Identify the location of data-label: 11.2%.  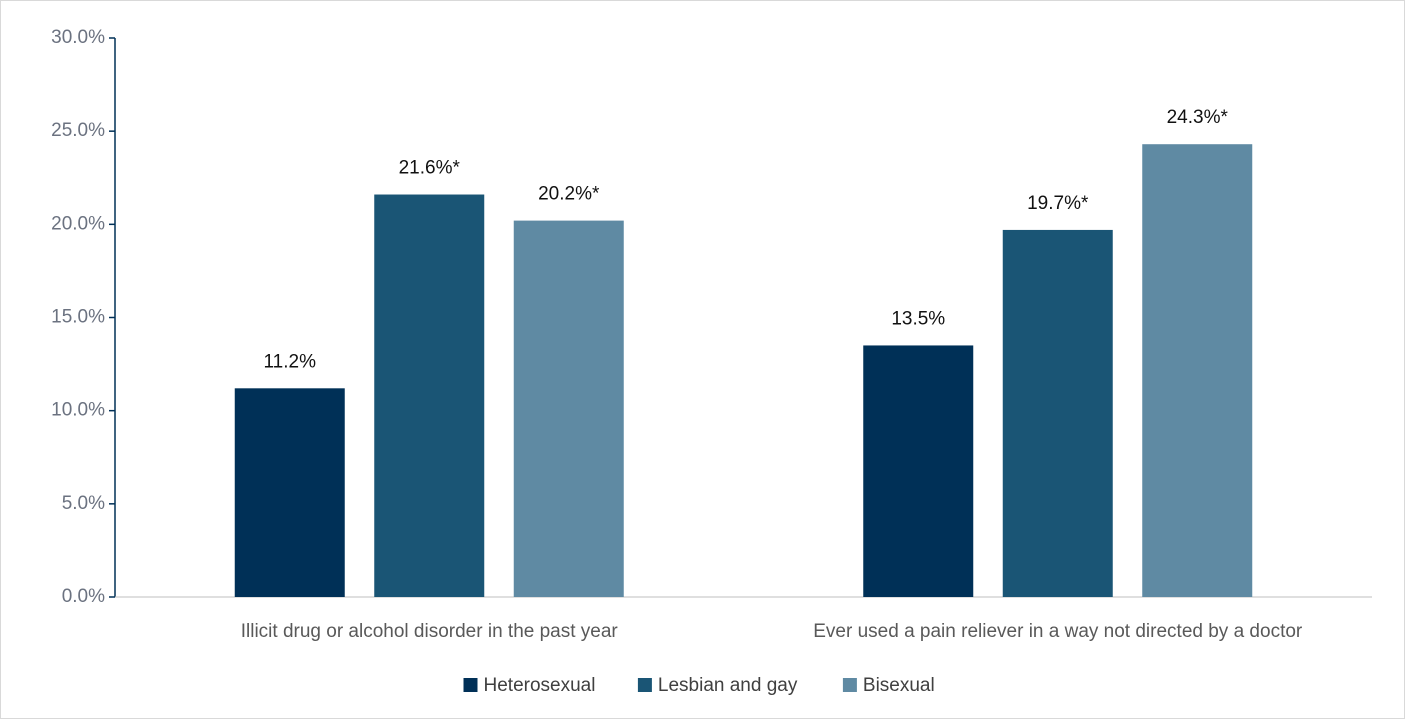
(290, 361).